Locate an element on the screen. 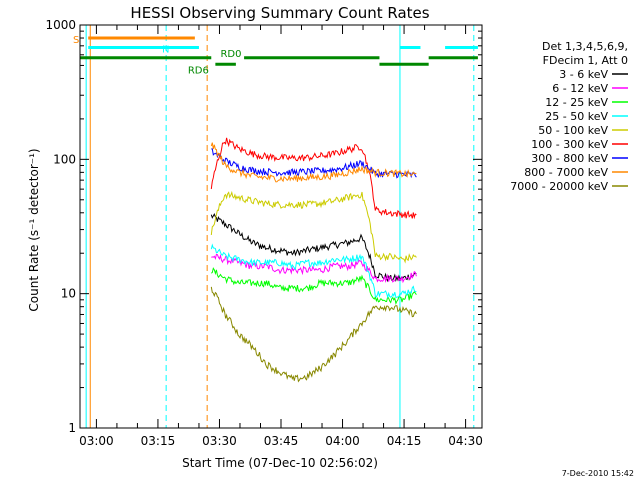 This screenshot has height=480, width=640. legend-entry-label: 800 - 7000 keV is located at coordinates (566, 172).